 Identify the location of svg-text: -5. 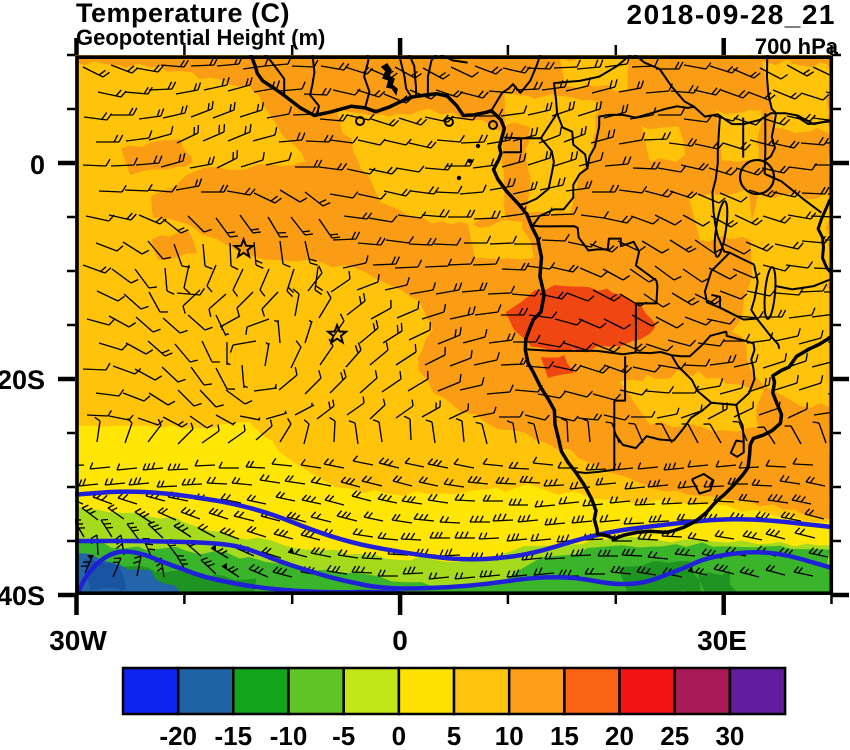
(343, 735).